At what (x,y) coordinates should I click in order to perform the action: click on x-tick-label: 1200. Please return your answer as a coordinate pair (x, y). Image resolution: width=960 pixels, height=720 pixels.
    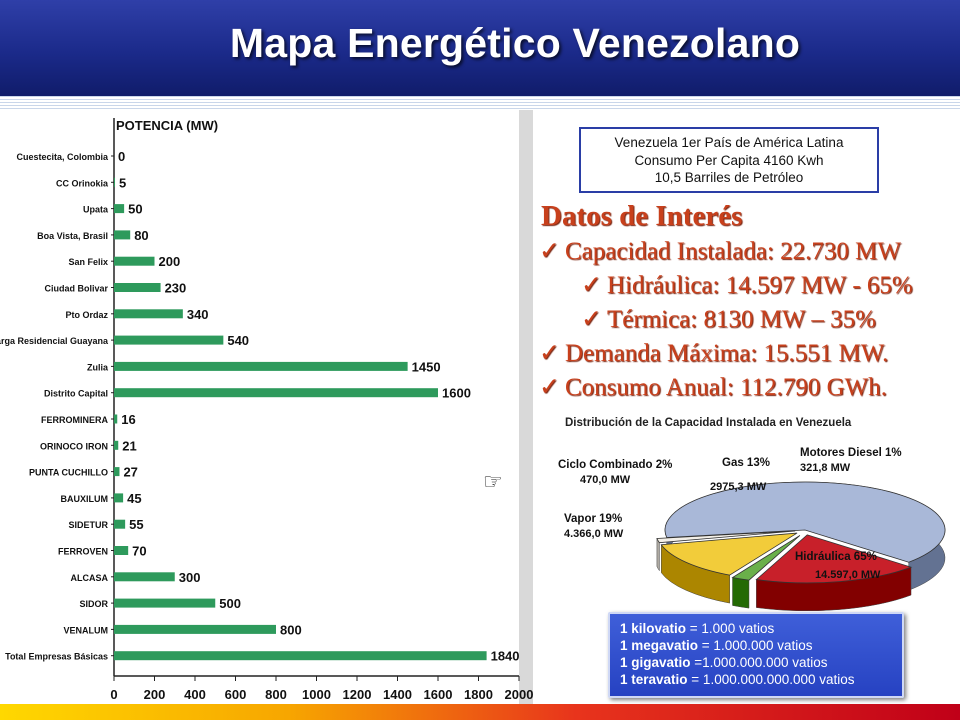
    Looking at the image, I should click on (357, 694).